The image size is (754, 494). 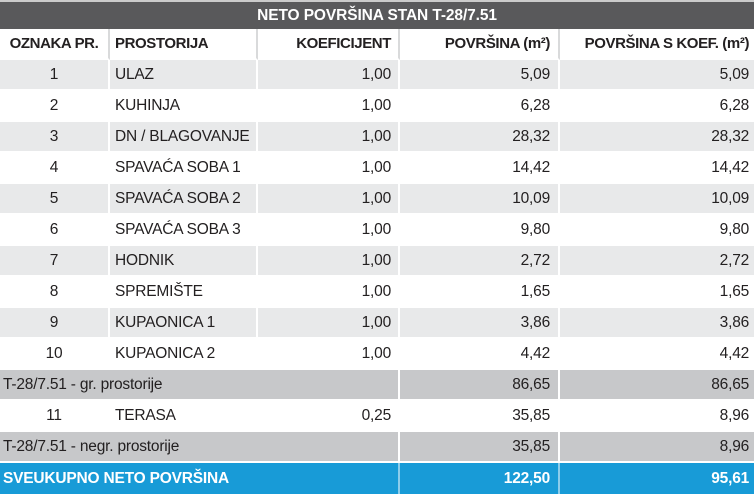 What do you see at coordinates (55, 44) in the screenshot?
I see `col-header-oznaka: OZNAKA PR.` at bounding box center [55, 44].